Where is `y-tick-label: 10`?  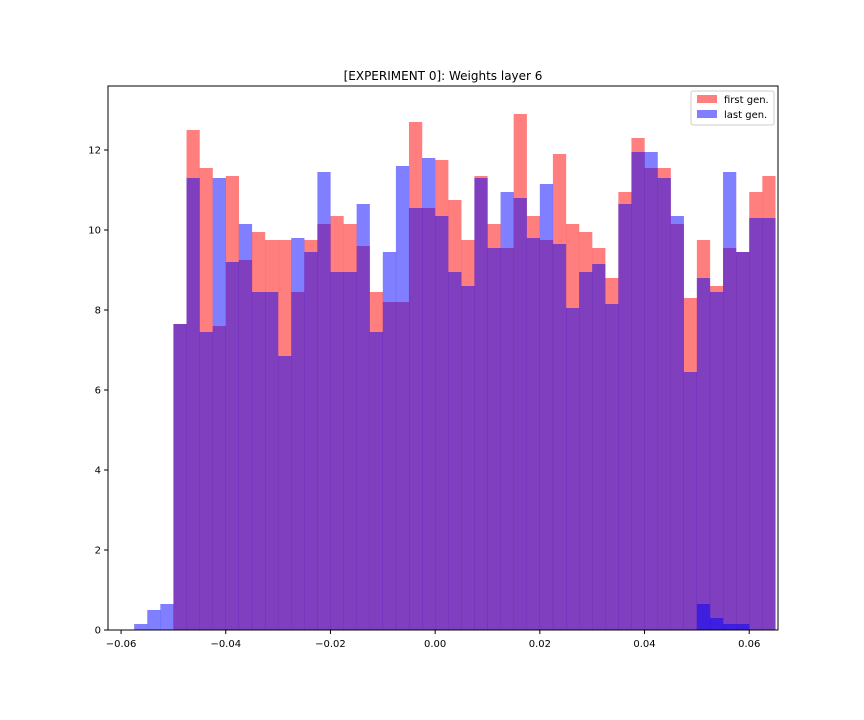 y-tick-label: 10 is located at coordinates (94, 231).